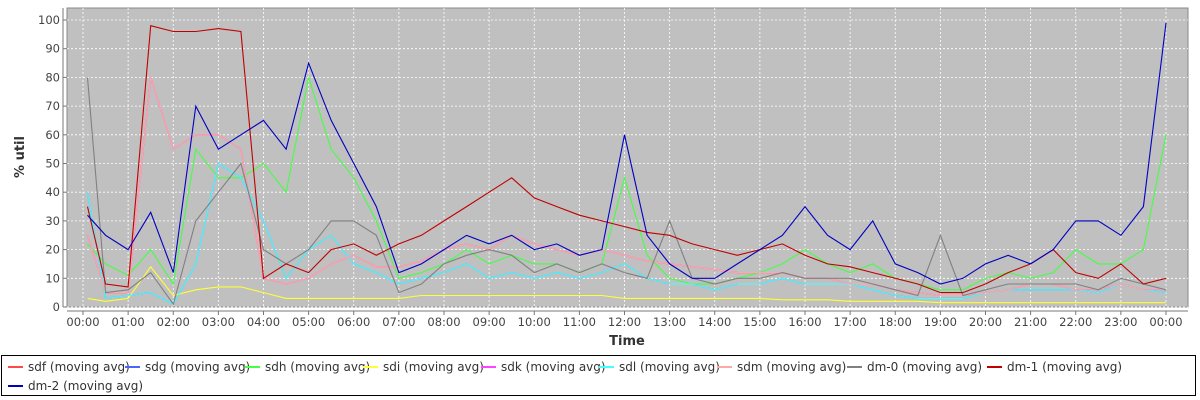 This screenshot has height=400, width=1200. What do you see at coordinates (52, 250) in the screenshot?
I see `y-tick-label: 20` at bounding box center [52, 250].